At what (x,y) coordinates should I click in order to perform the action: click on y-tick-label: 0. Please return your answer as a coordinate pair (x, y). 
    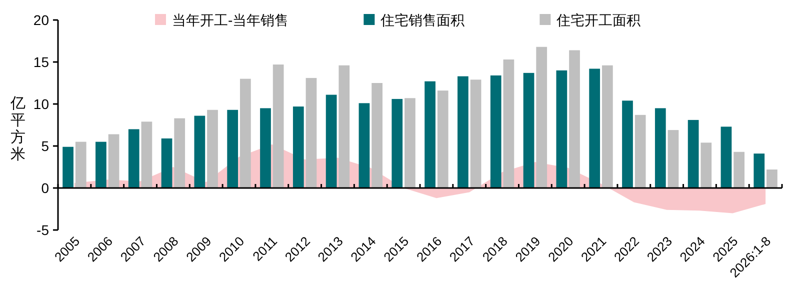
    Looking at the image, I should click on (45, 188).